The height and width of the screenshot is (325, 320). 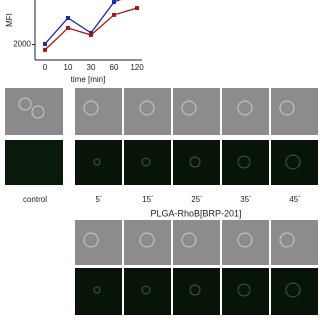 I want to click on micrographs, so click(x=34, y=136).